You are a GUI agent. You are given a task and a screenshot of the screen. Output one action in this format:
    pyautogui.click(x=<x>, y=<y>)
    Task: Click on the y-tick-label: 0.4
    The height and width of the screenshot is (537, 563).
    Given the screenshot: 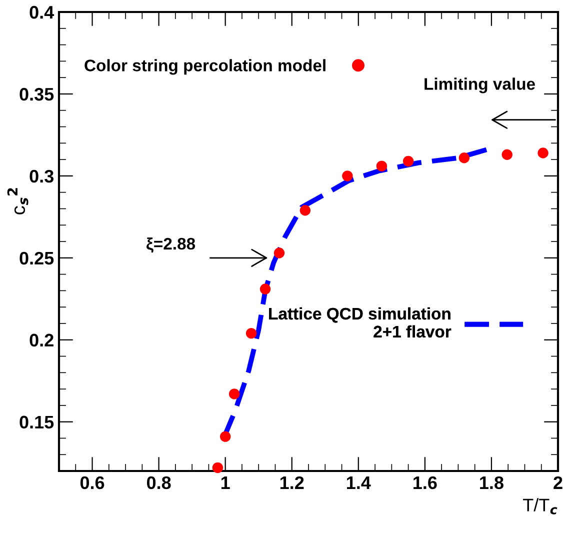 What is the action you would take?
    pyautogui.click(x=42, y=12)
    